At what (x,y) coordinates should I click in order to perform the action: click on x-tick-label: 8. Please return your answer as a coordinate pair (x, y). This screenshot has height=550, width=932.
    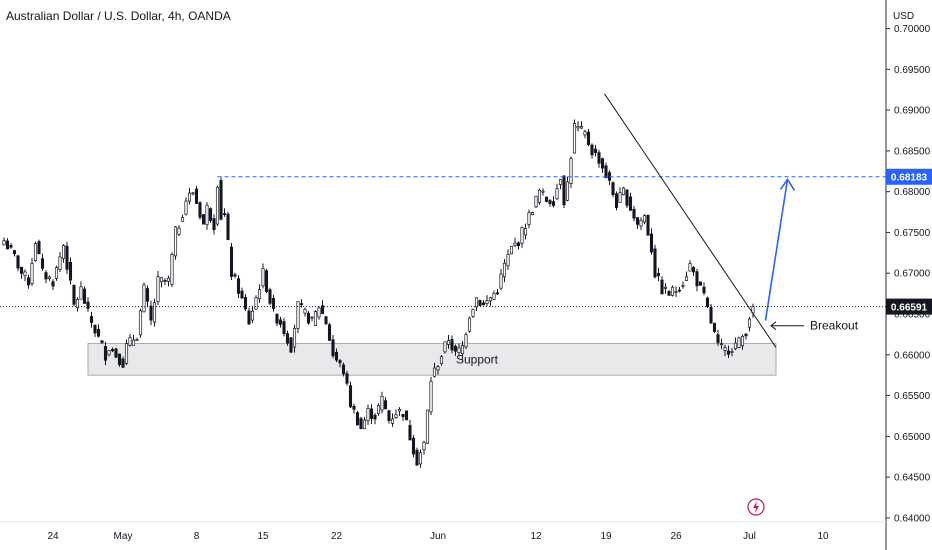
    Looking at the image, I should click on (197, 536).